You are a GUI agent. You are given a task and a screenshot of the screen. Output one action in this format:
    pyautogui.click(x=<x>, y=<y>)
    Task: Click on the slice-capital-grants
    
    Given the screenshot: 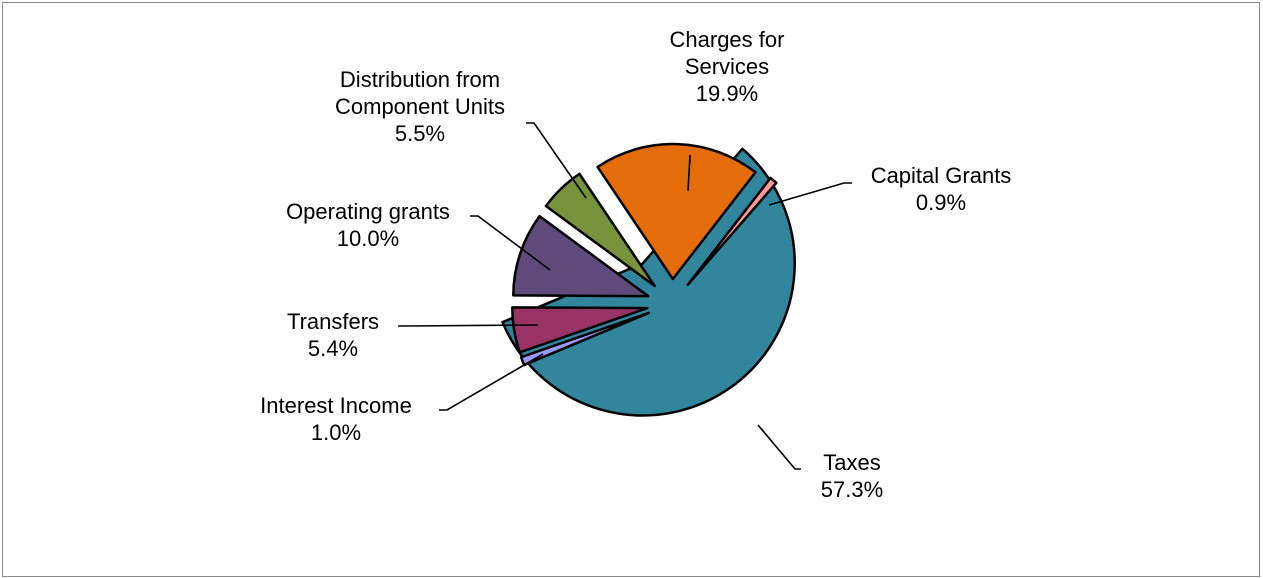 What is the action you would take?
    pyautogui.click(x=732, y=231)
    